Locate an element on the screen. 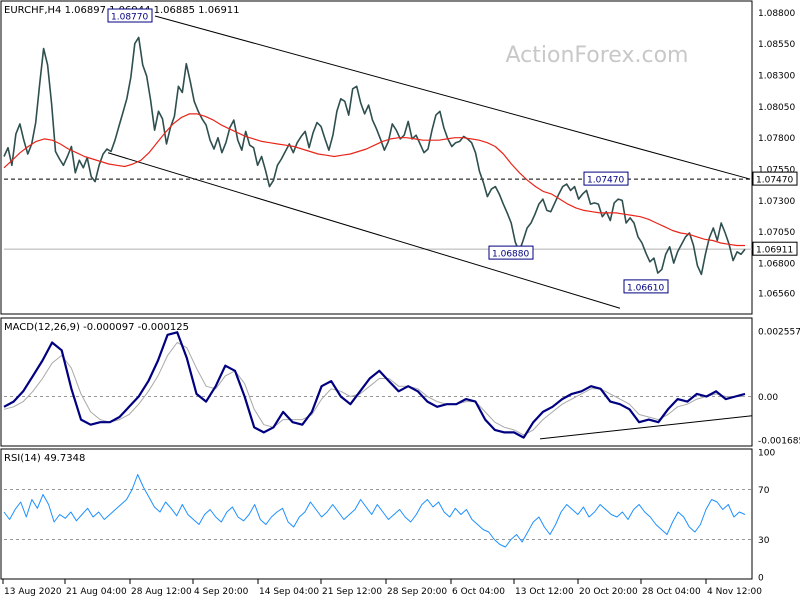  rsi-plot is located at coordinates (377, 511).